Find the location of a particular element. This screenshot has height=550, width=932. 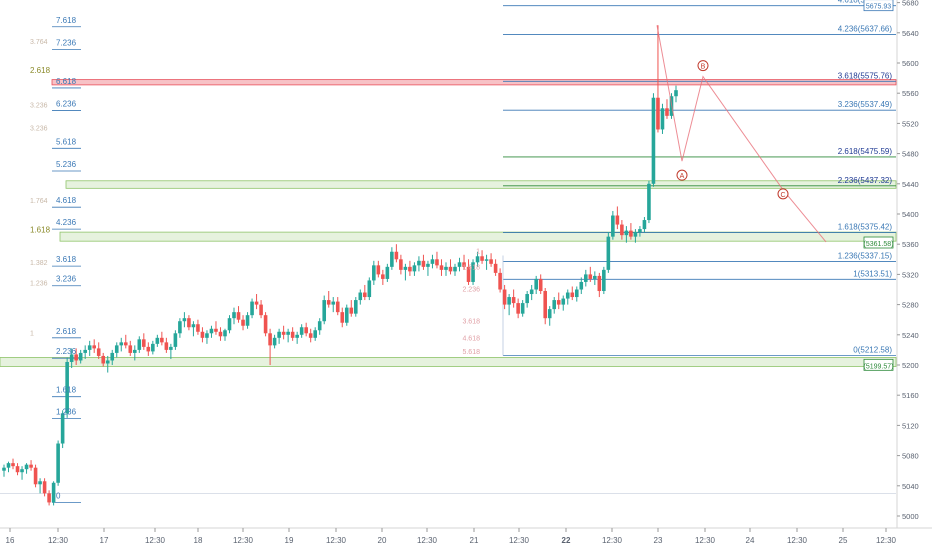

wave-label-a: A is located at coordinates (682, 175).